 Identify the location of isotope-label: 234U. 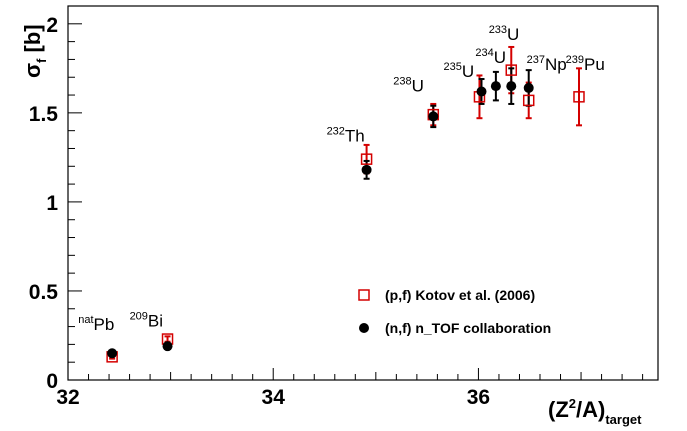
(490, 57).